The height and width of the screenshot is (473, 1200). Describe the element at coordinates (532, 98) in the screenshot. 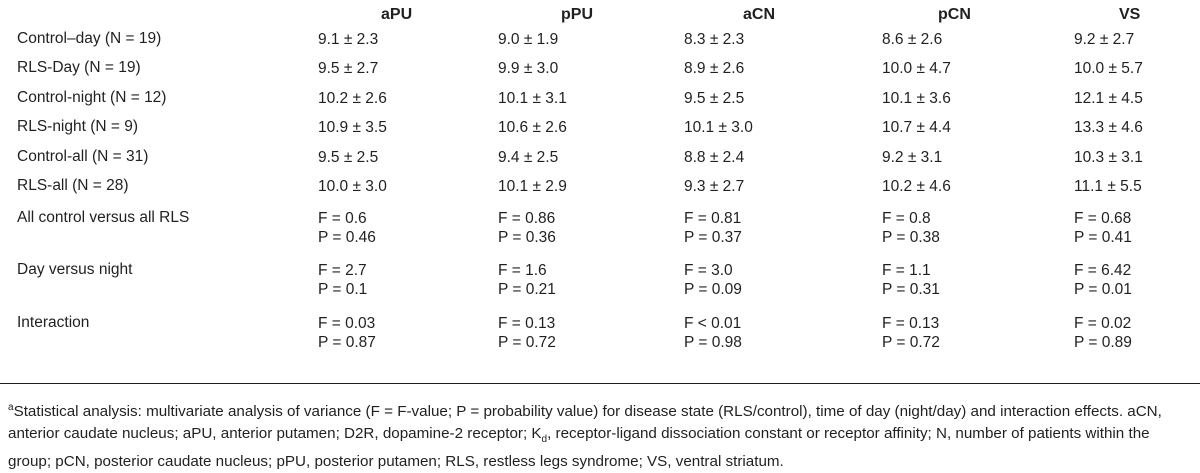

I see `table-cell: 10.1 ± 3.1` at that location.